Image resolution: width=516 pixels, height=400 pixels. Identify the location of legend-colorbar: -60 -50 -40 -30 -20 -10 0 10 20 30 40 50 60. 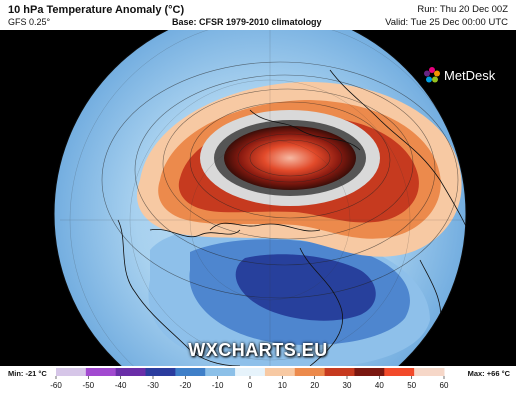
(249, 379).